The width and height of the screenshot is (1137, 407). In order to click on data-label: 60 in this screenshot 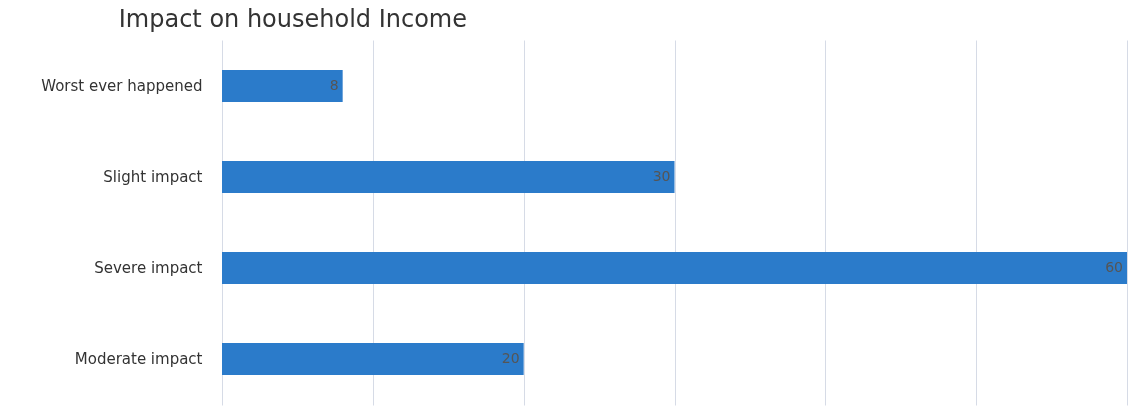, I will do `click(1114, 267)`.